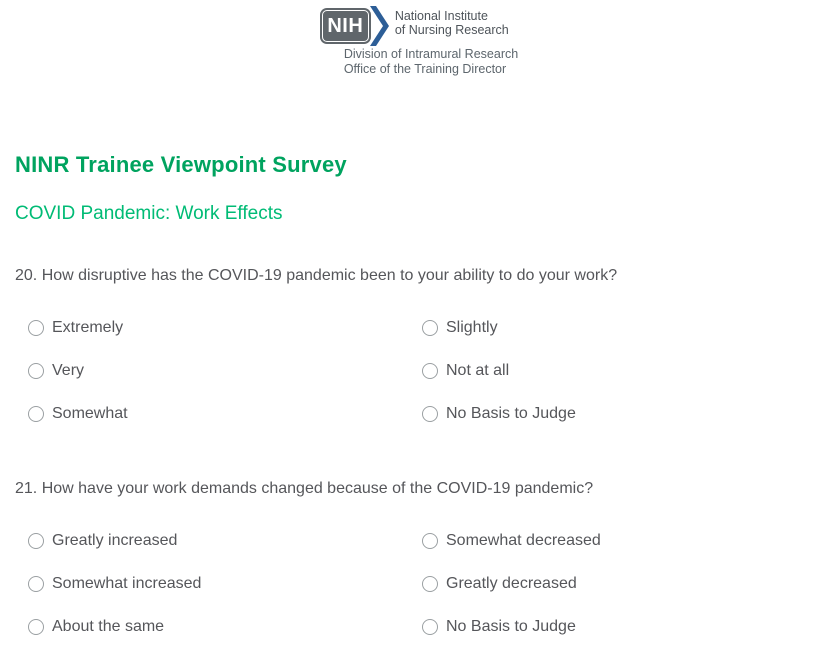 This screenshot has width=838, height=648. What do you see at coordinates (616, 584) in the screenshot?
I see `q21-option-greatly-decreased: Greatly decreased` at bounding box center [616, 584].